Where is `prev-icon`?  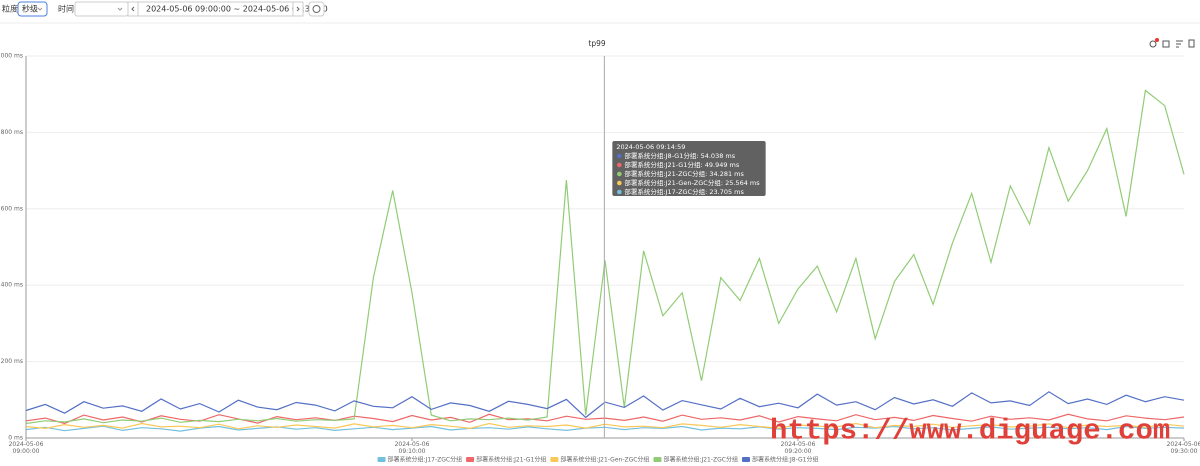
prev-icon is located at coordinates (133, 9).